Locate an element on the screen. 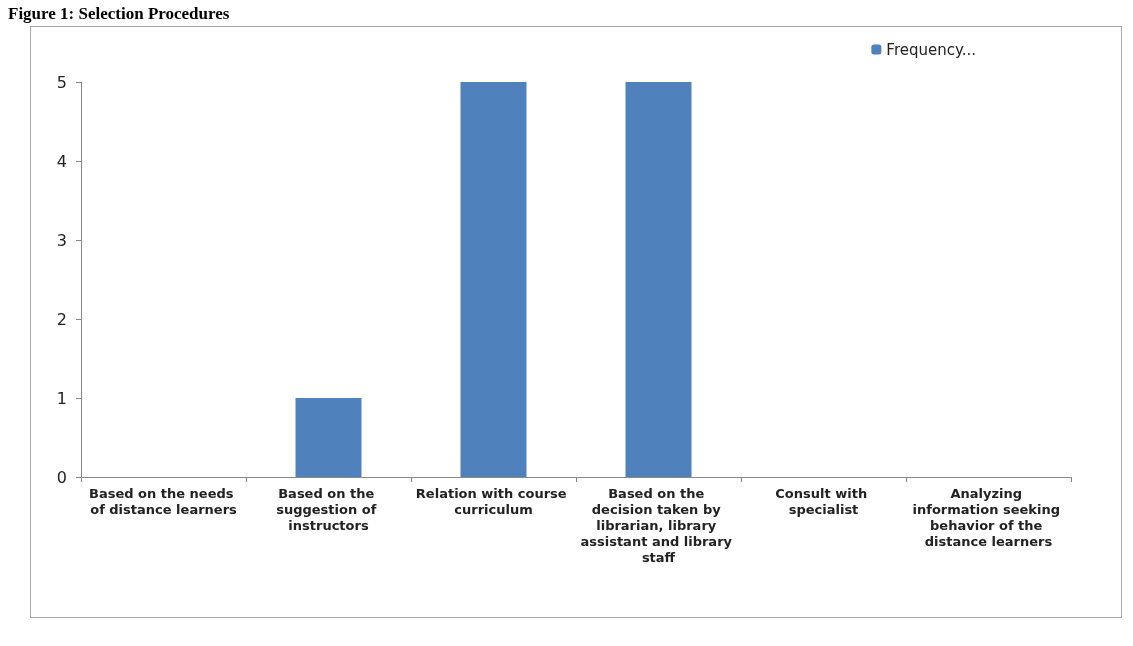 This screenshot has height=646, width=1133. y-tick-label: 5 is located at coordinates (61, 82).